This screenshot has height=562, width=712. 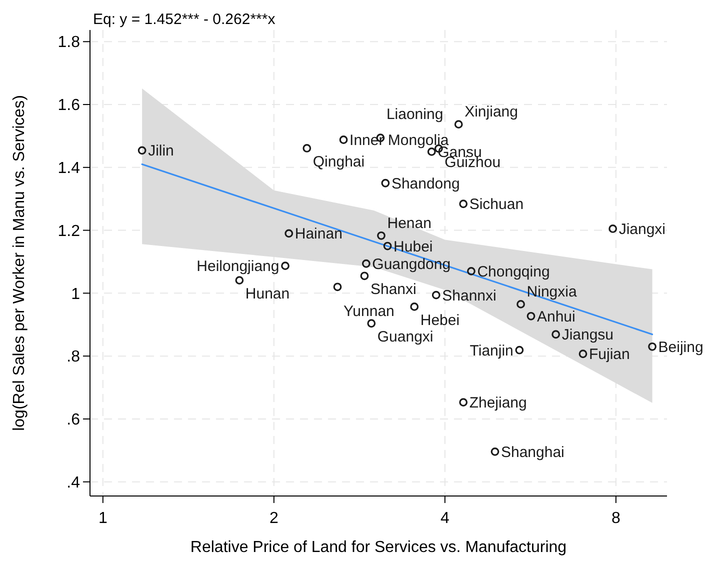 What do you see at coordinates (642, 229) in the screenshot?
I see `data-label: Jiangxi` at bounding box center [642, 229].